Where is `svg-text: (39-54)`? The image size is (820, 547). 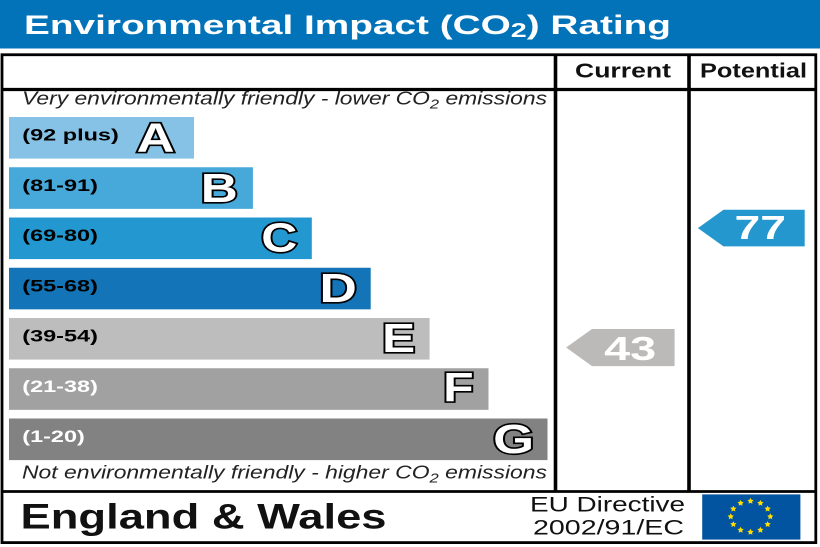 svg-text: (39-54) is located at coordinates (60, 336).